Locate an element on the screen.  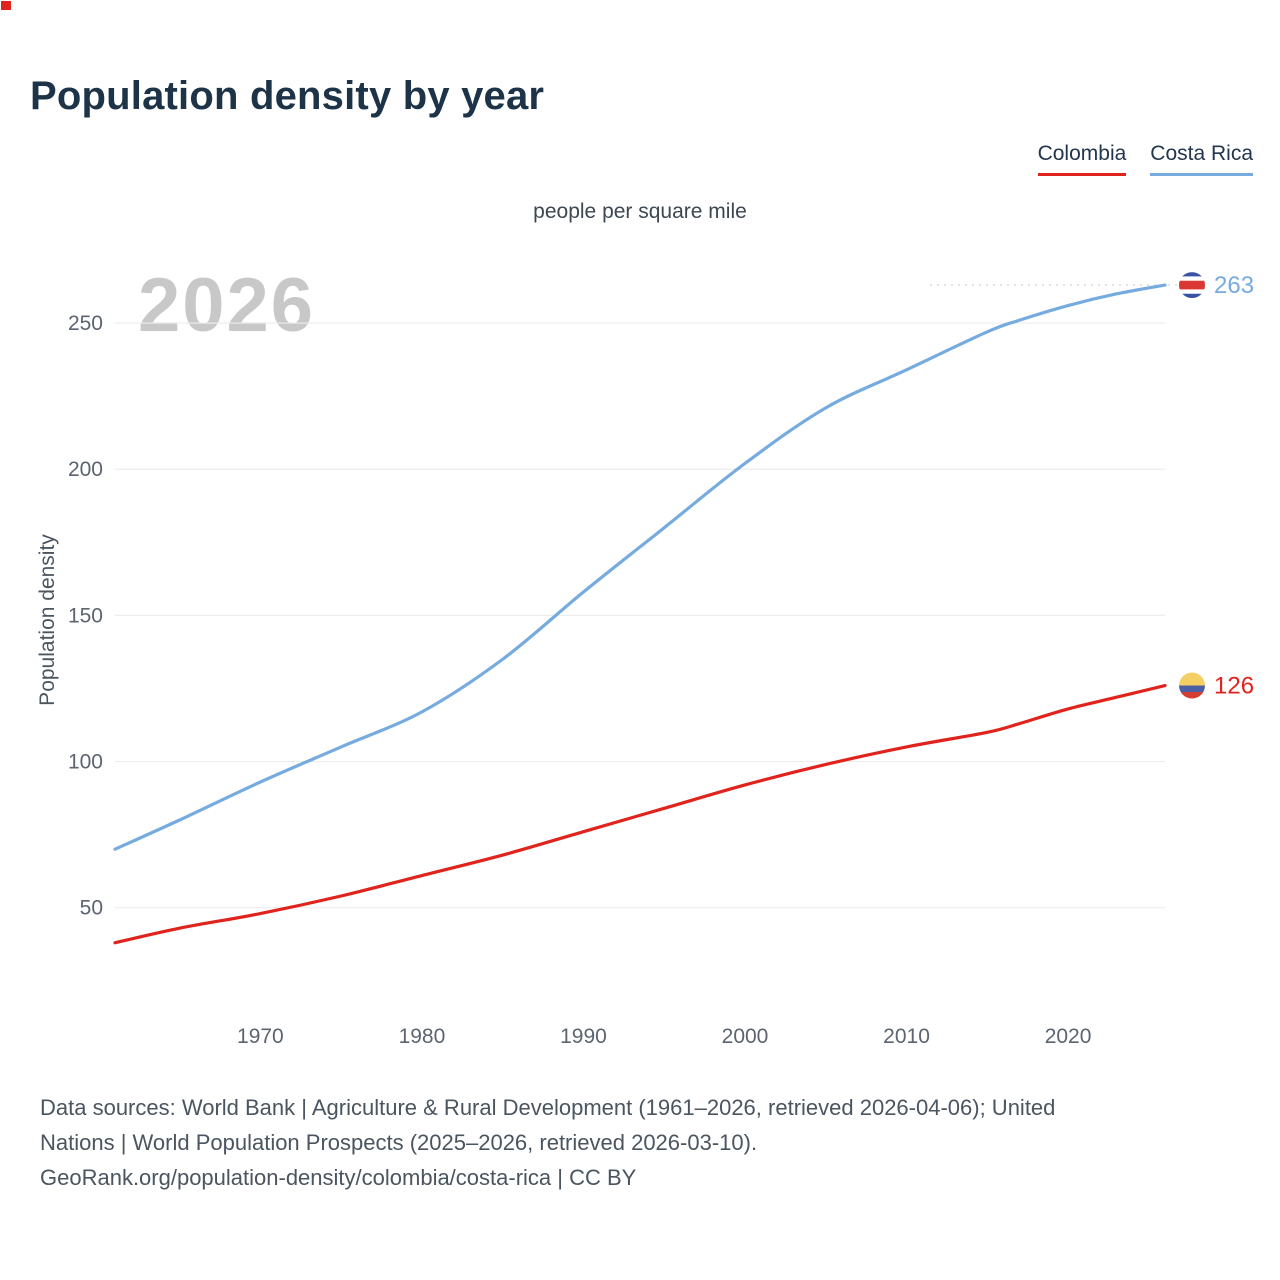
year-watermark: 2026 is located at coordinates (227, 305).